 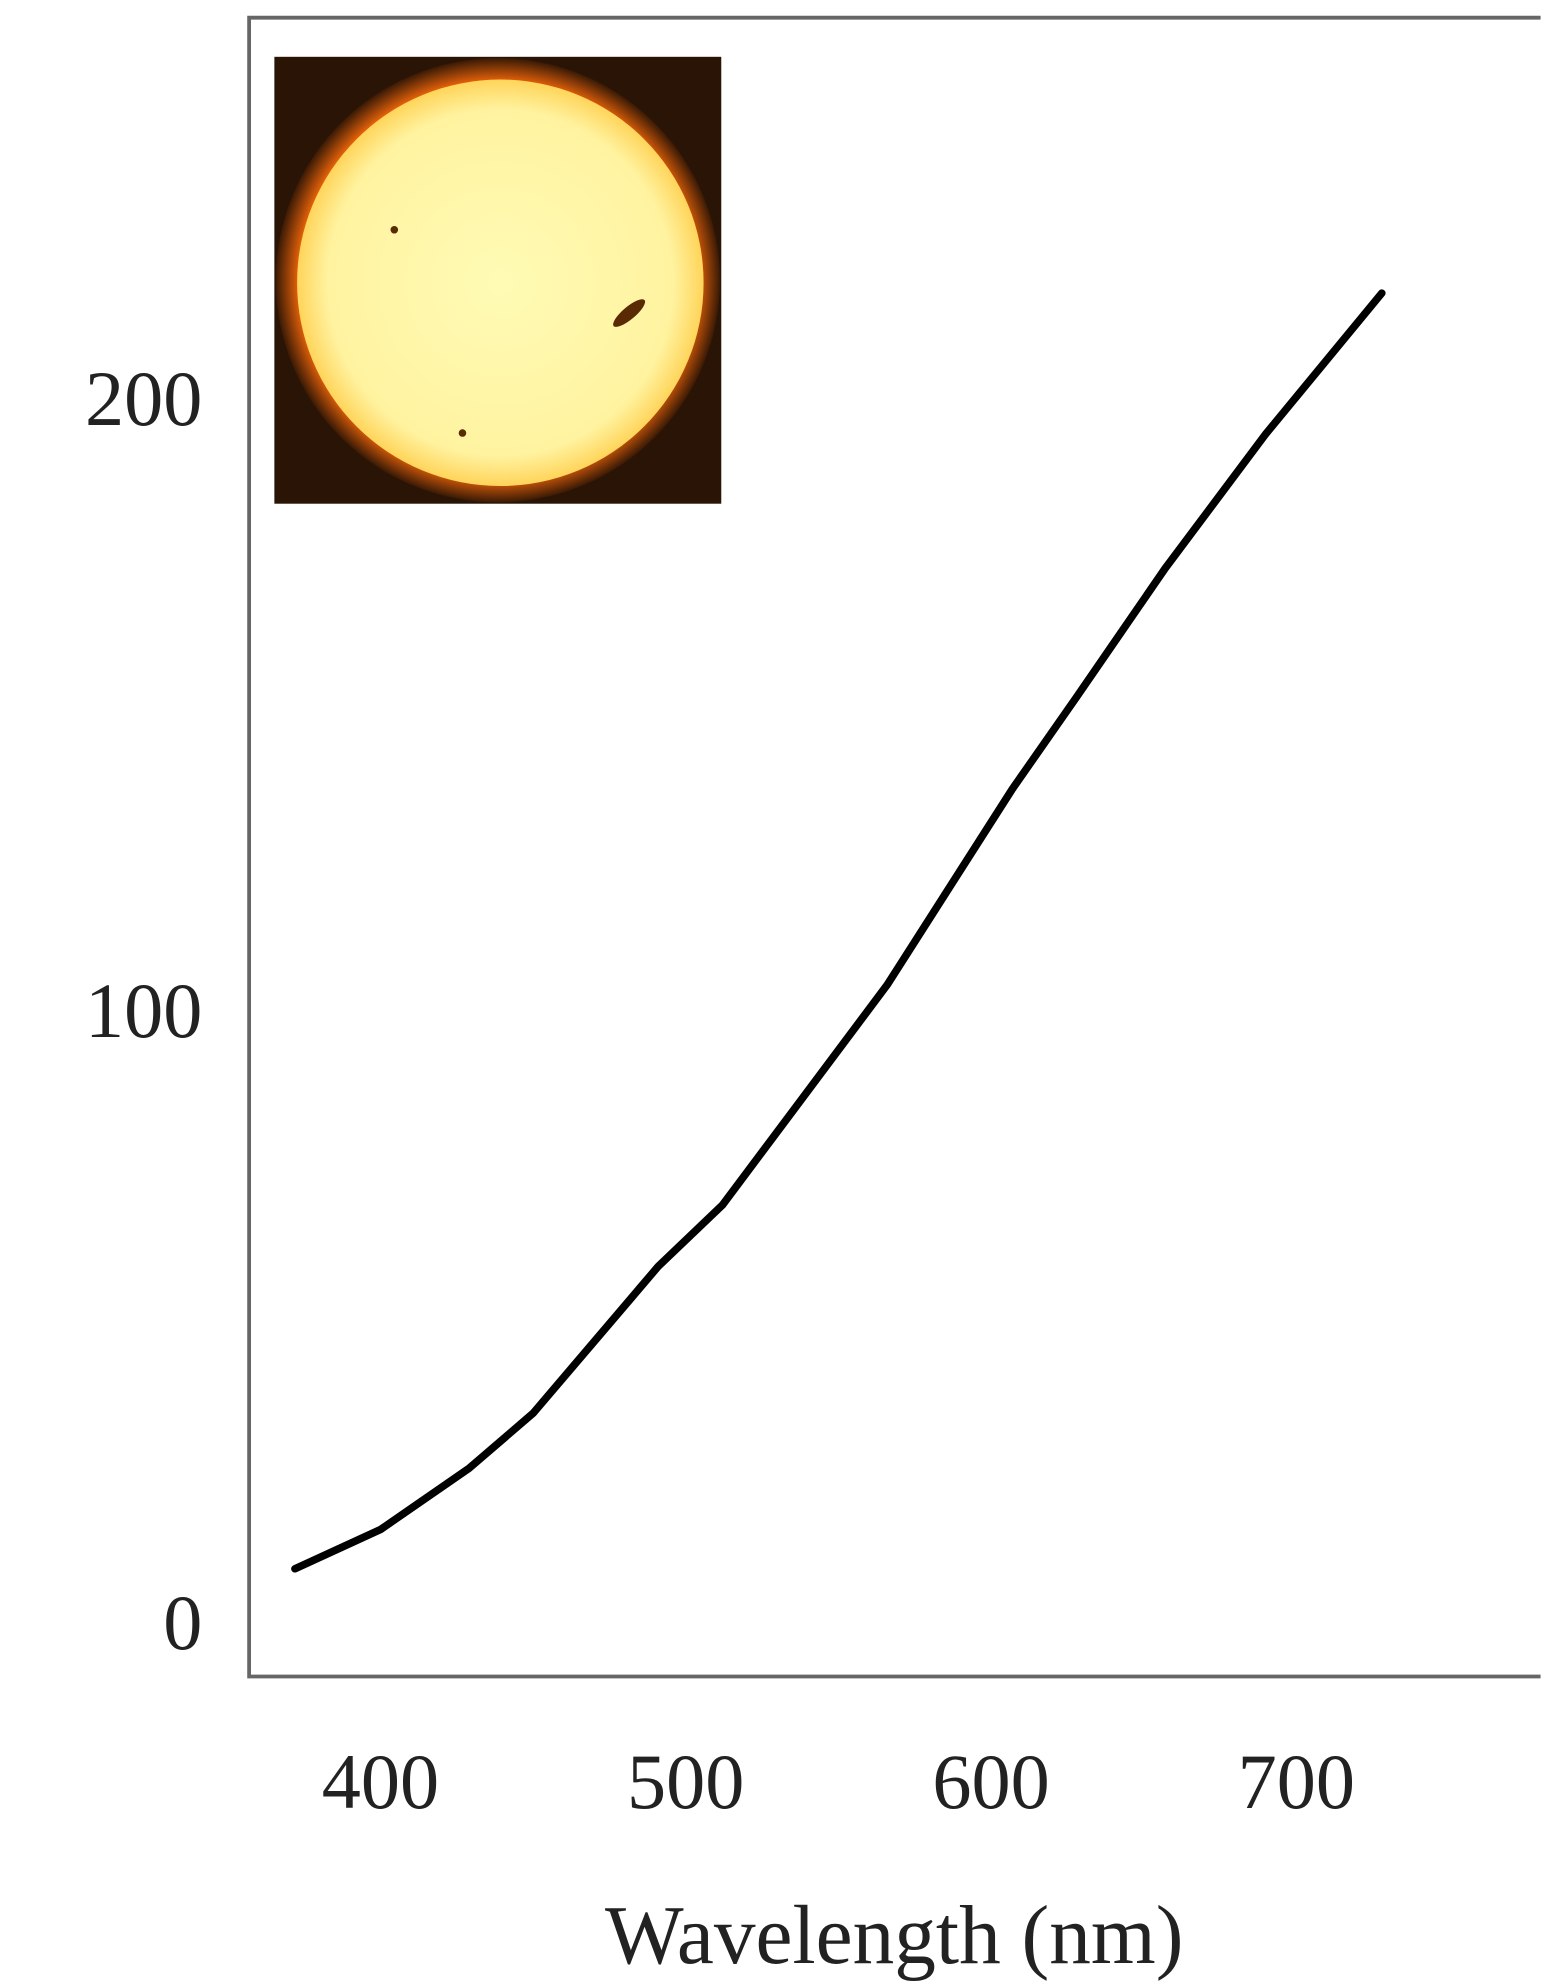 What do you see at coordinates (500, 283) in the screenshot?
I see `sun-disk` at bounding box center [500, 283].